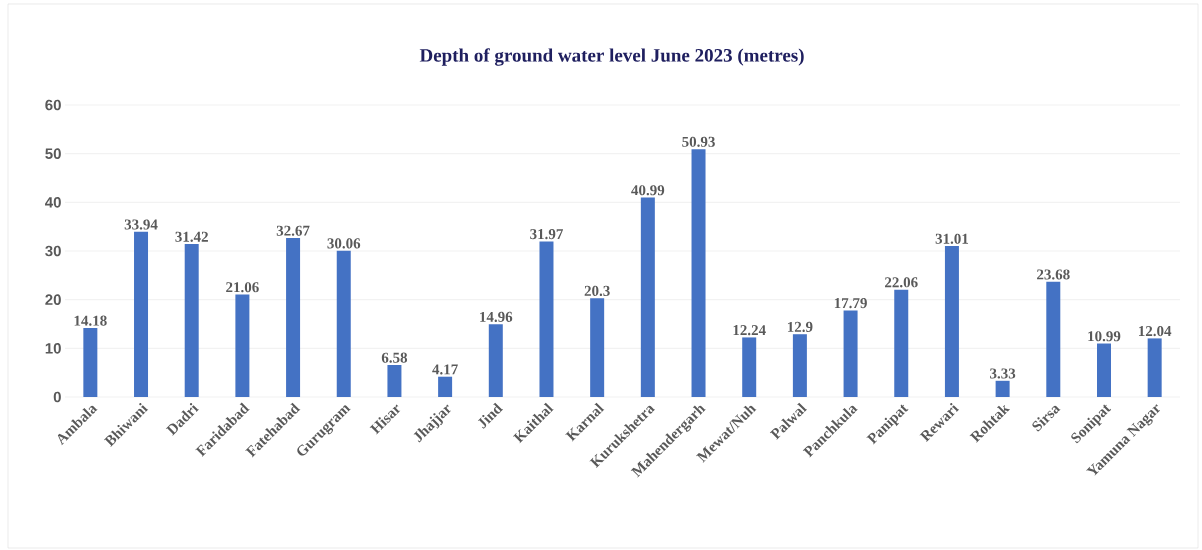 Image resolution: width=1202 pixels, height=550 pixels. I want to click on y-tick-label: 20, so click(53, 299).